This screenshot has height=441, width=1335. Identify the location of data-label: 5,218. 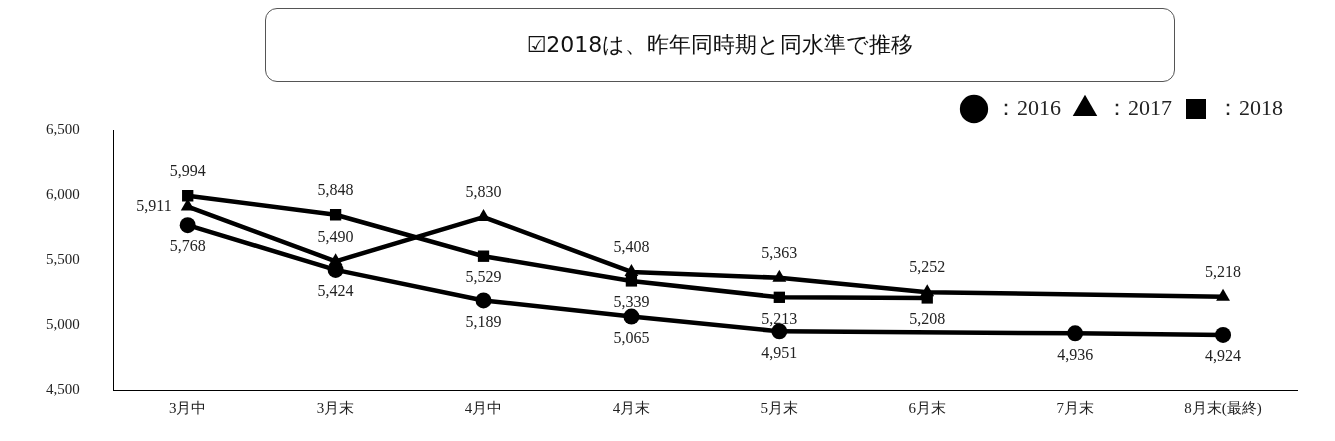
(1223, 271).